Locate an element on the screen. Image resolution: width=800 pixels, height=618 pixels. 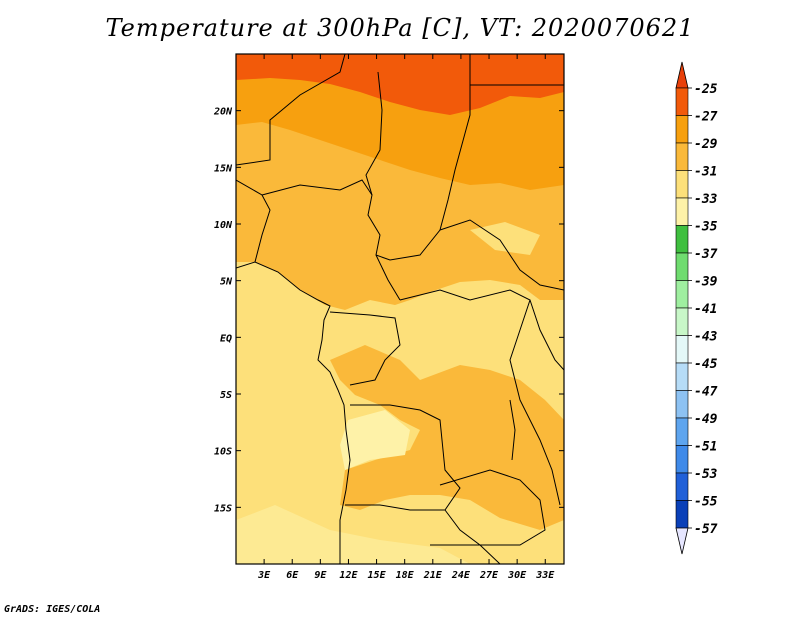
band-29-31-south is located at coordinates (447, 437).